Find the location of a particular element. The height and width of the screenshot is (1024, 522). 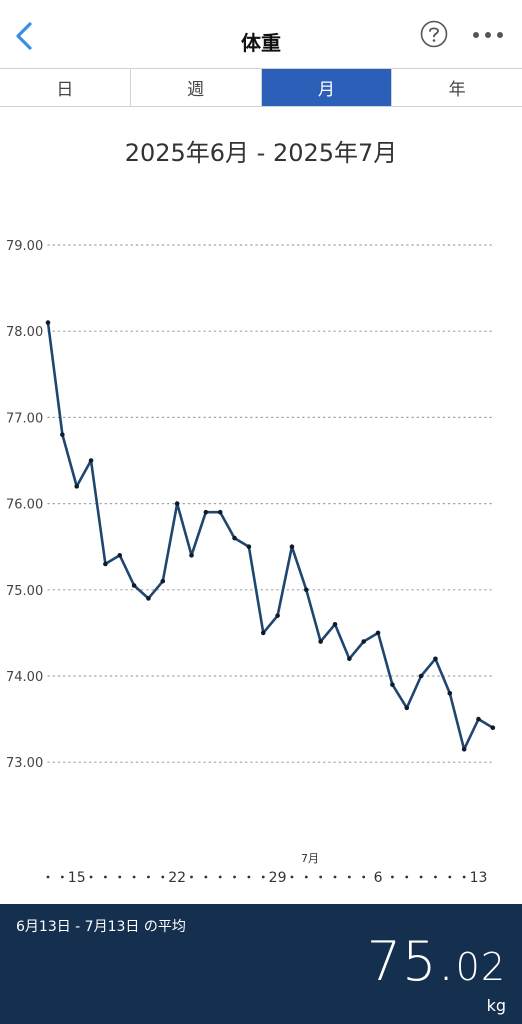

y-tick-label: 74.00 is located at coordinates (24, 677).